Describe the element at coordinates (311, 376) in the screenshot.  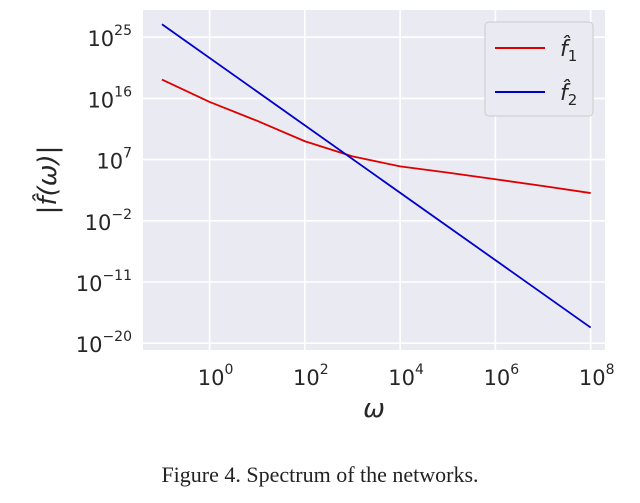
I see `x-tick-label: 10²` at that location.